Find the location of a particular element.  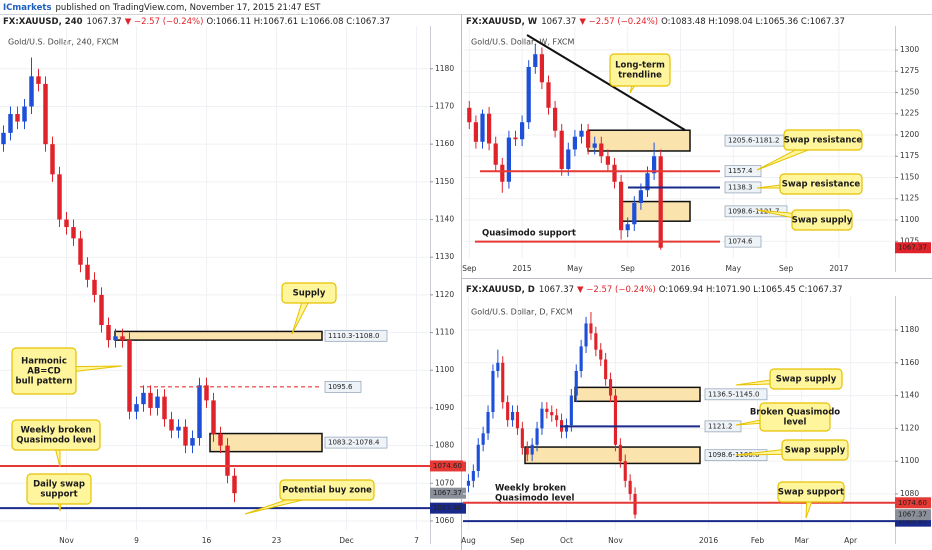

x-tick-label: 9 is located at coordinates (136, 540).